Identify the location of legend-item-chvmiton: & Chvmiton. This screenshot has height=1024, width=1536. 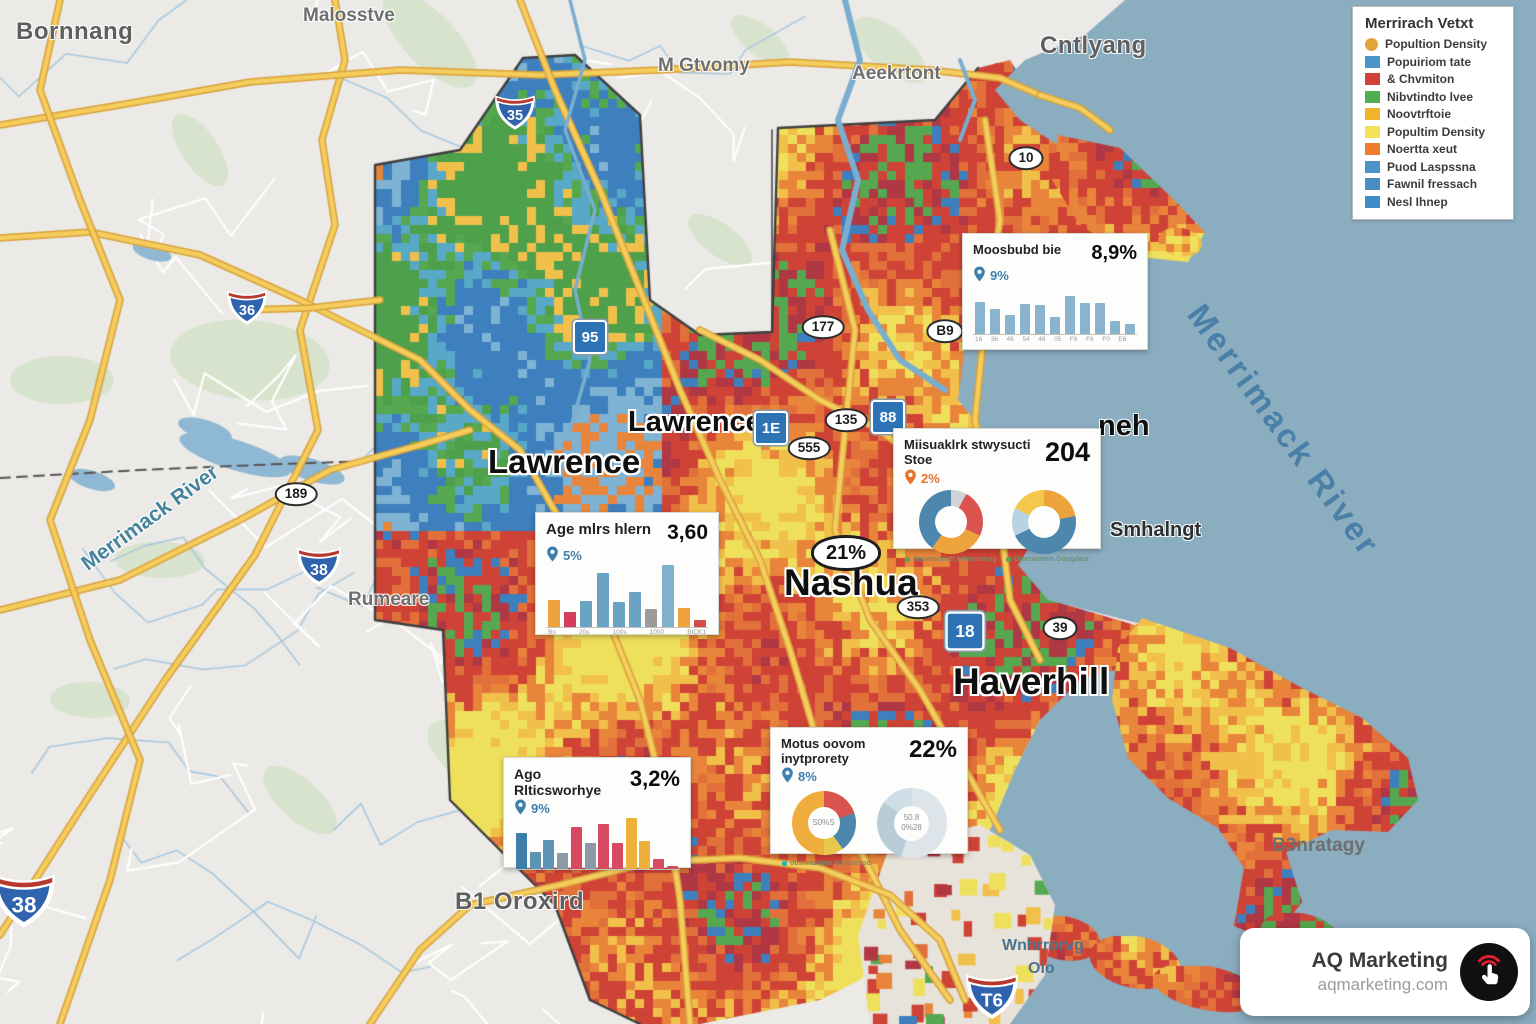
(1434, 79).